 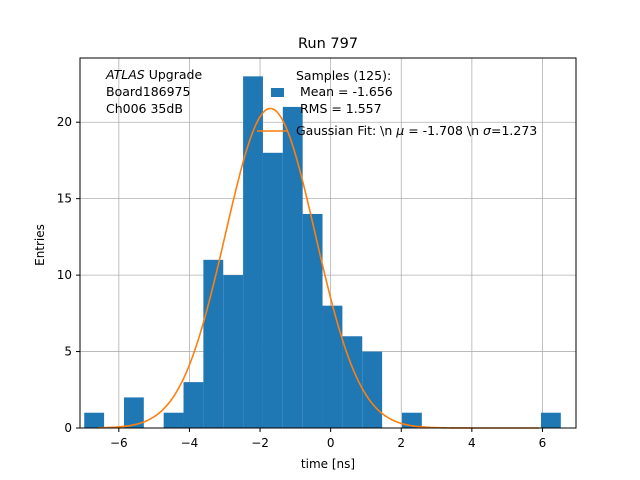 What do you see at coordinates (328, 44) in the screenshot?
I see `chart-title: Run 797` at bounding box center [328, 44].